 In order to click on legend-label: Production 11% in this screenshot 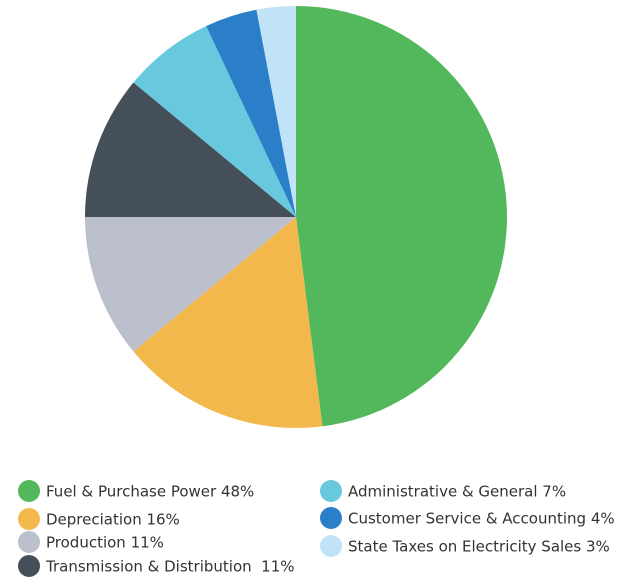, I will do `click(105, 543)`.